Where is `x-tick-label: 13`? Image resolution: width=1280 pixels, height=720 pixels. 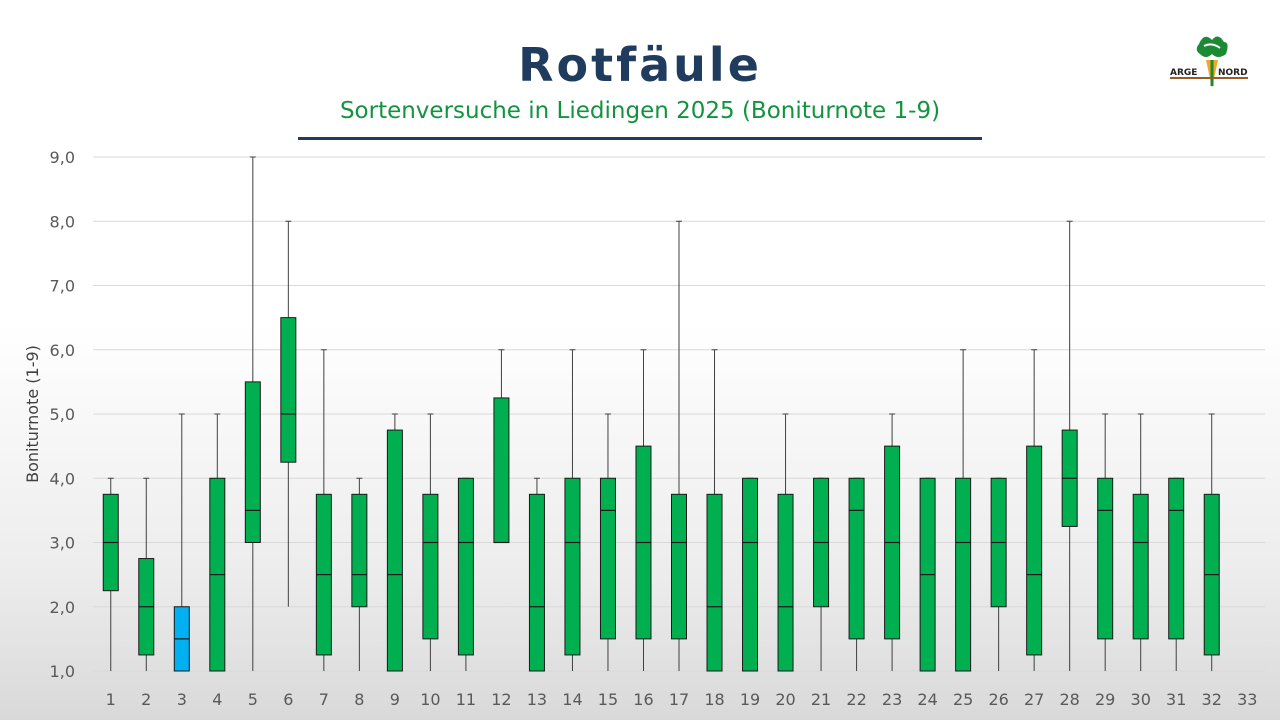 x-tick-label: 13 is located at coordinates (537, 699).